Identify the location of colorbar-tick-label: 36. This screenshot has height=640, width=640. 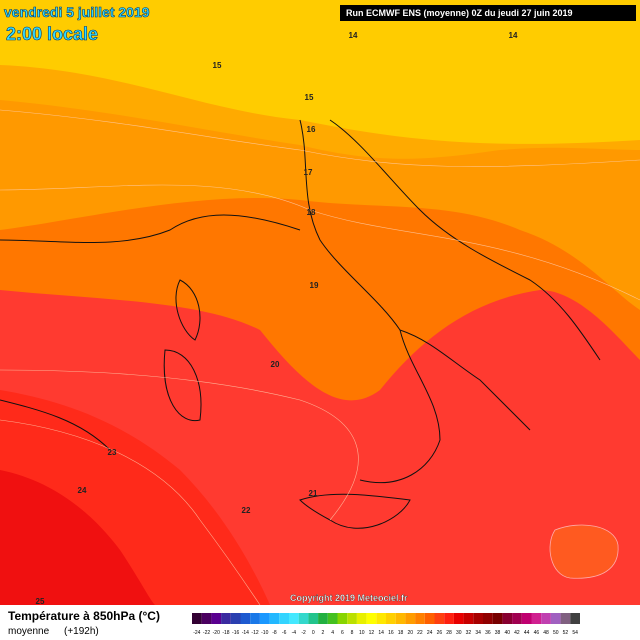
(488, 633).